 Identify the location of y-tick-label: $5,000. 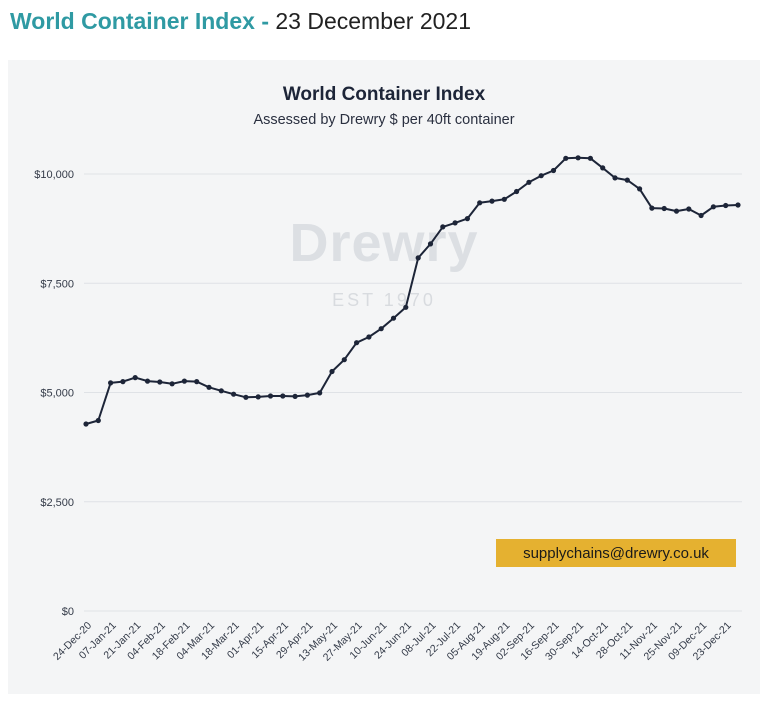
(57, 394).